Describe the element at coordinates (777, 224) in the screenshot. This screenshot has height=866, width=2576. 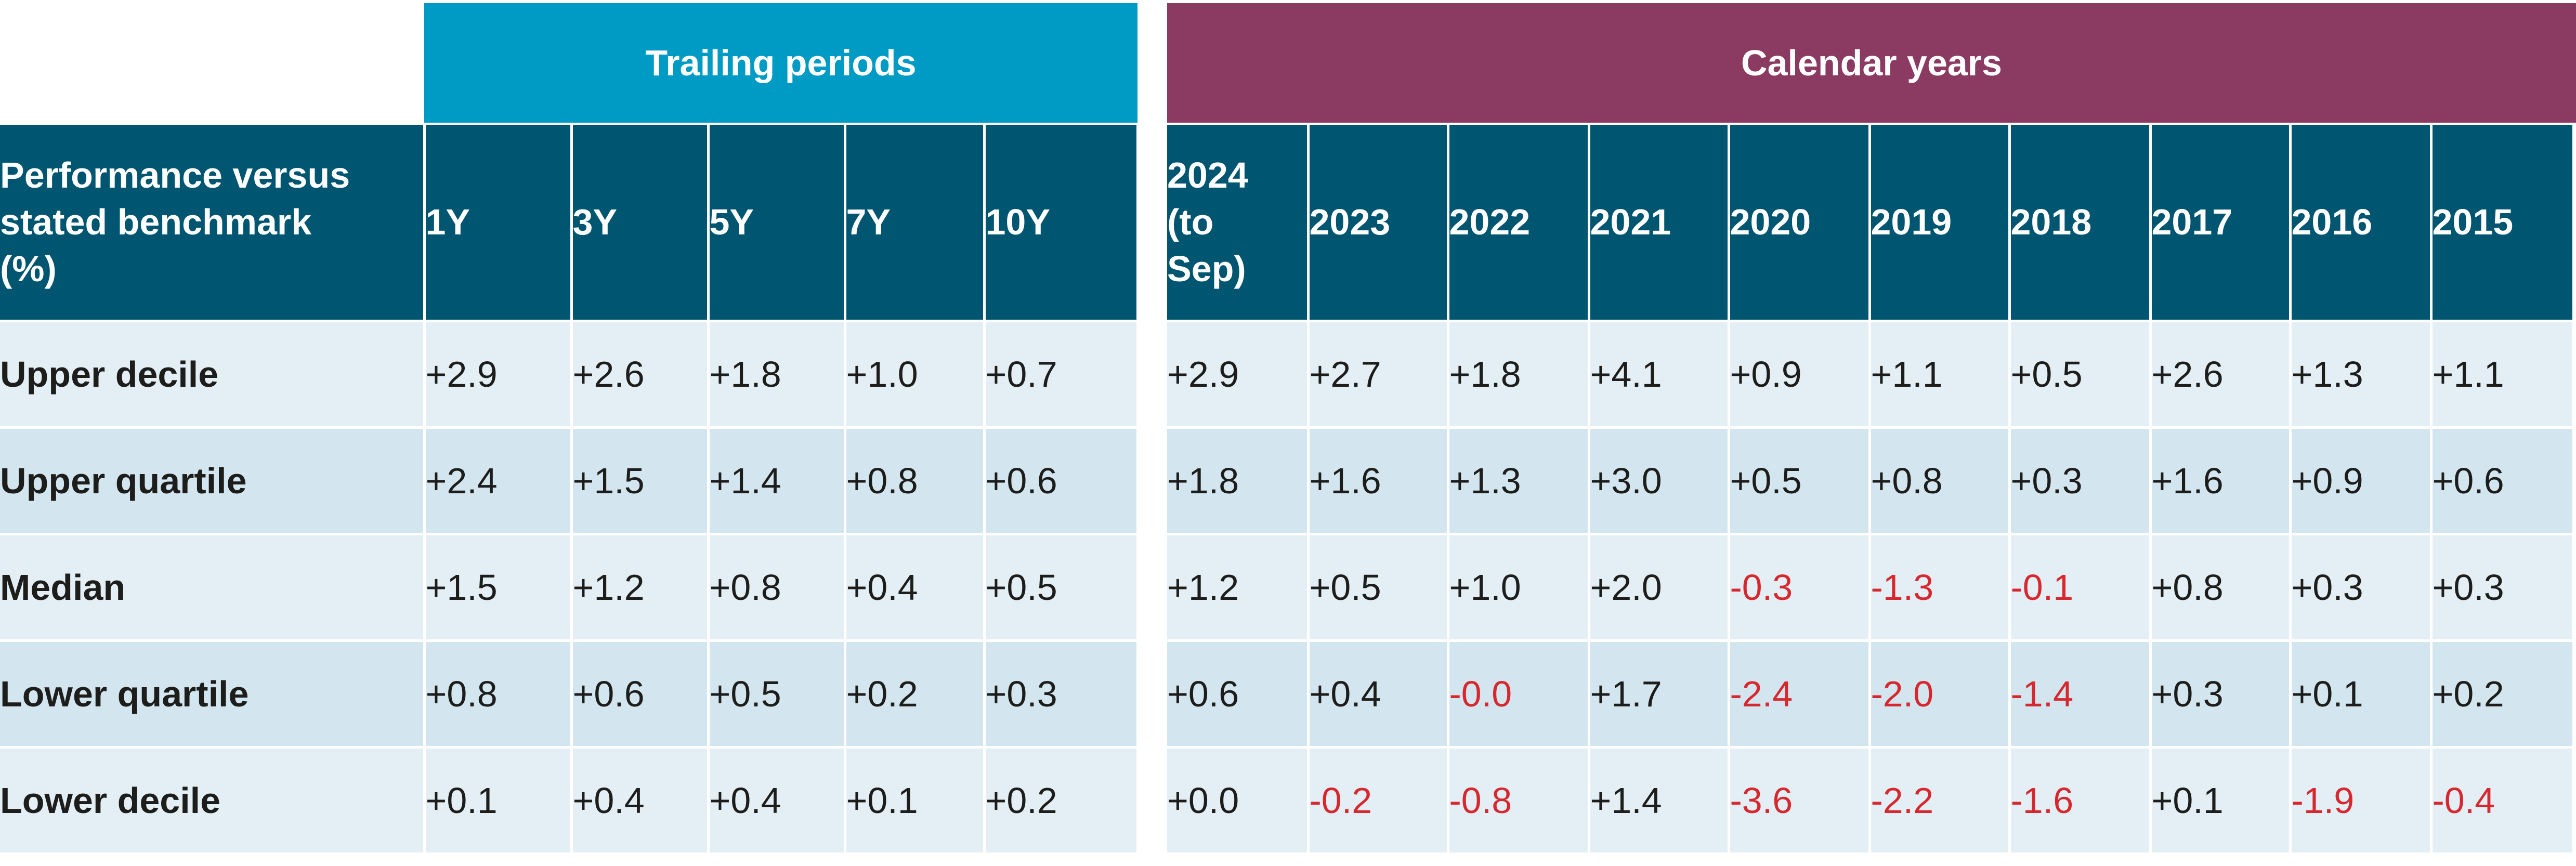
I see `column-header-trailing: 5Y` at that location.